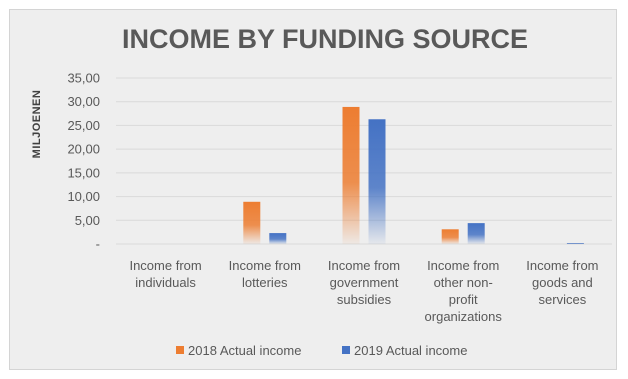 This screenshot has height=379, width=628. Describe the element at coordinates (364, 282) in the screenshot. I see `x-category-label: Income from government subsidies` at that location.